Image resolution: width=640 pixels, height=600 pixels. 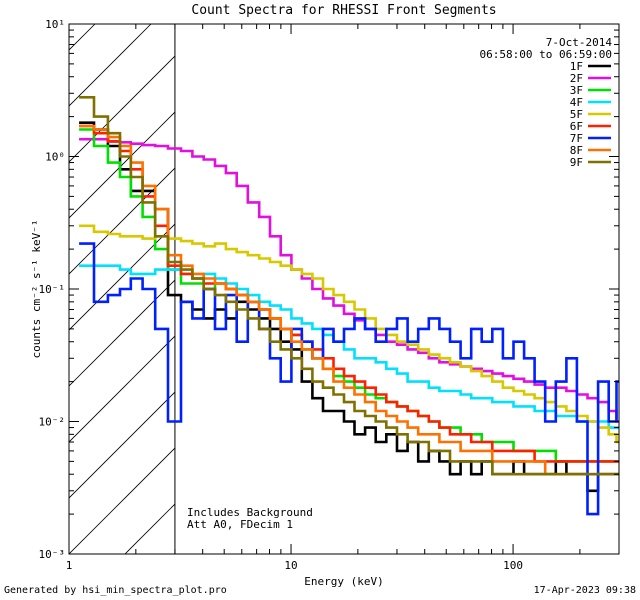 What do you see at coordinates (343, 581) in the screenshot?
I see `x-axis-label: Energy (keV)` at bounding box center [343, 581].